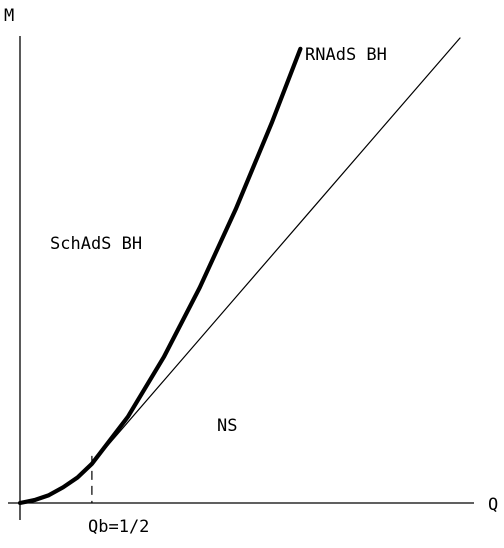 This screenshot has height=548, width=504. I want to click on x-axis-label: Q, so click(493, 505).